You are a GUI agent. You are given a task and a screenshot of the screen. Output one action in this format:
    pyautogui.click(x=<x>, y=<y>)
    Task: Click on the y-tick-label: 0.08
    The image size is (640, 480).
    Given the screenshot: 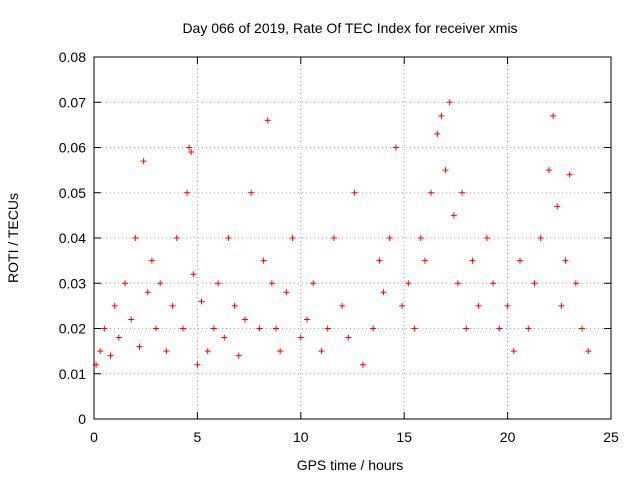 What is the action you would take?
    pyautogui.click(x=72, y=57)
    